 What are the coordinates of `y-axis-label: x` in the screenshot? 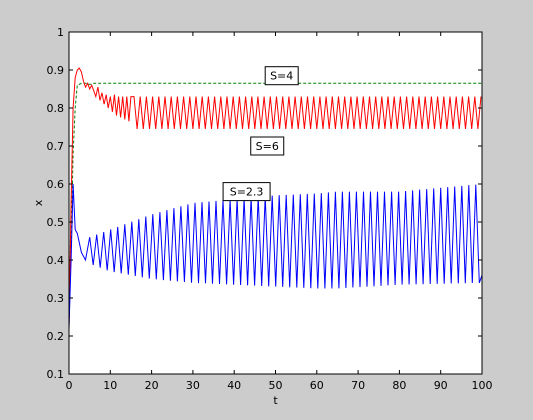 It's located at (38, 202).